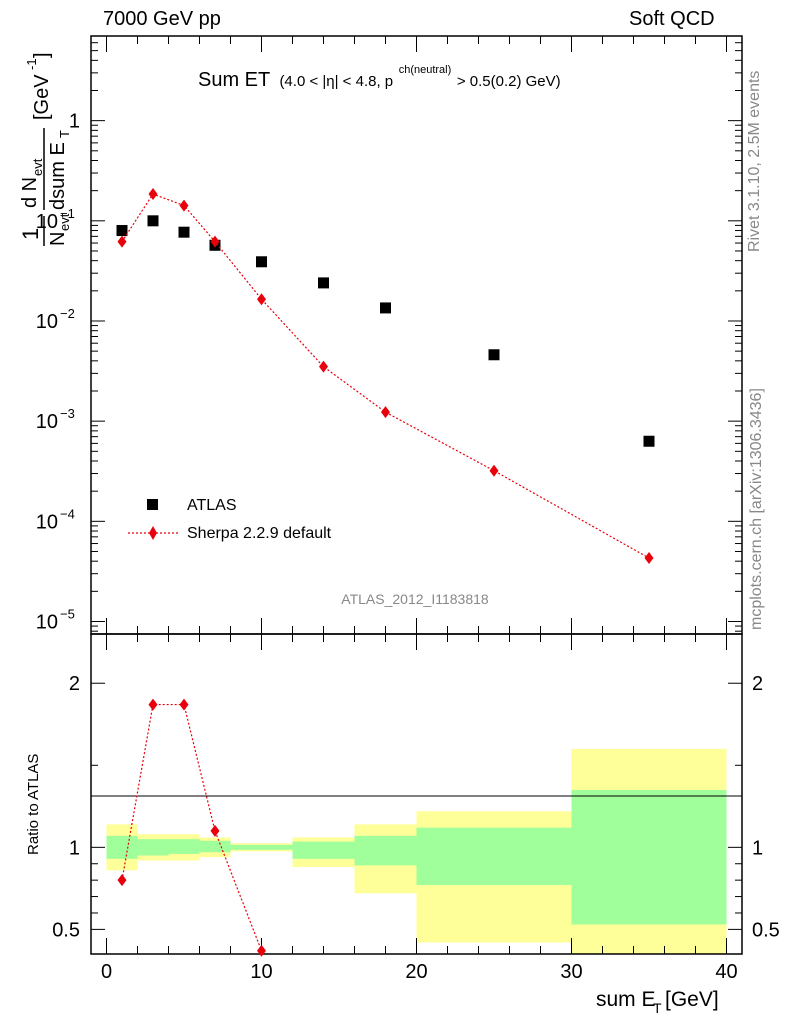 The height and width of the screenshot is (1024, 786). Describe the element at coordinates (509, 81) in the screenshot. I see `plot-title-cut-tail: > 0.5(0.2) GeV)` at that location.